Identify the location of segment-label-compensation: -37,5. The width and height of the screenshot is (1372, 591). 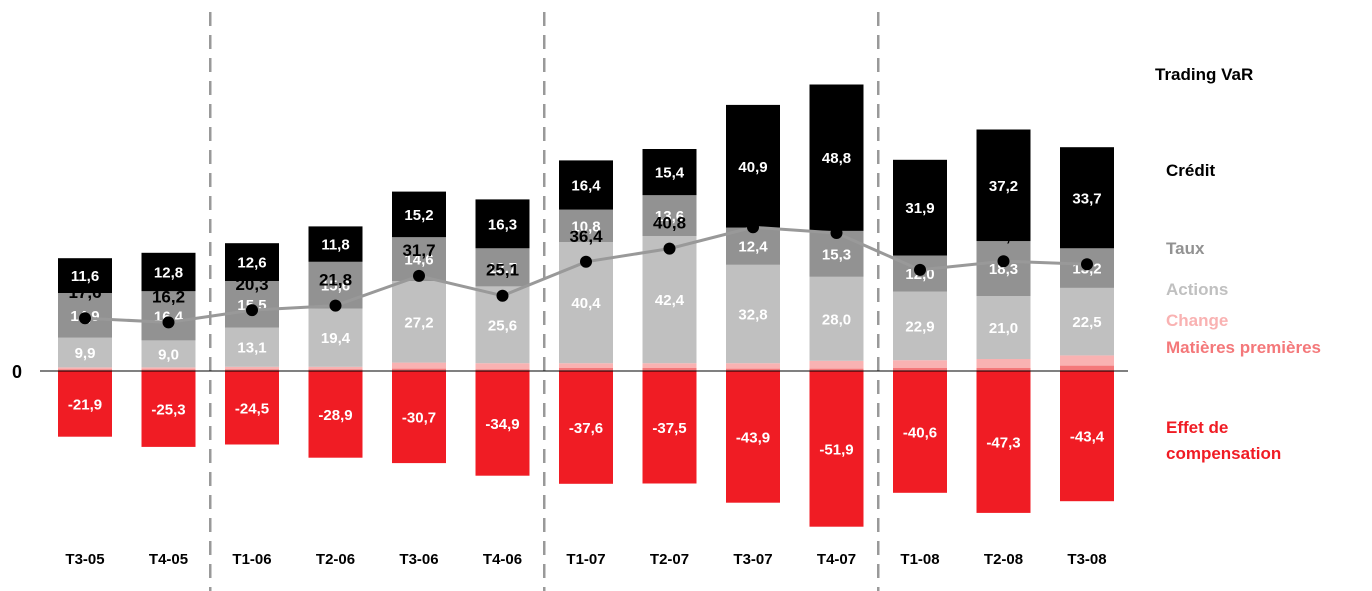
(669, 428).